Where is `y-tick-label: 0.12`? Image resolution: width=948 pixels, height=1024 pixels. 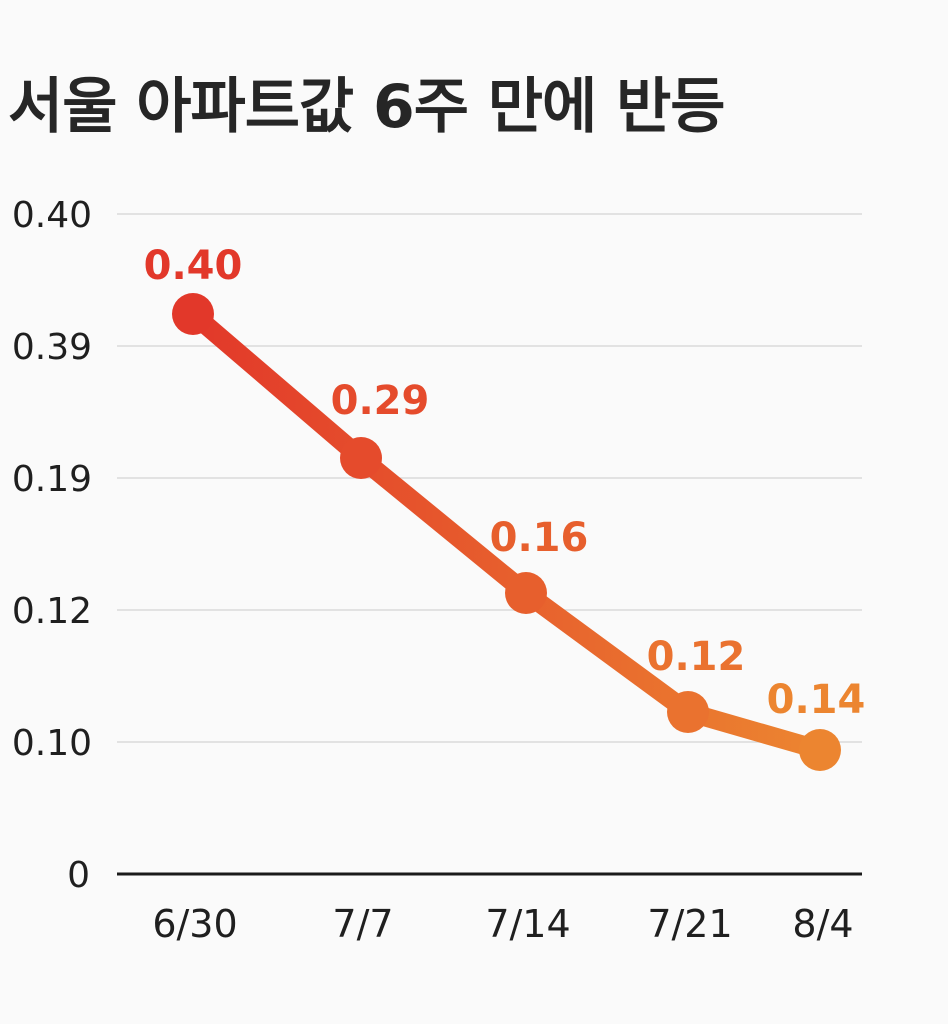
y-tick-label: 0.12 is located at coordinates (52, 611).